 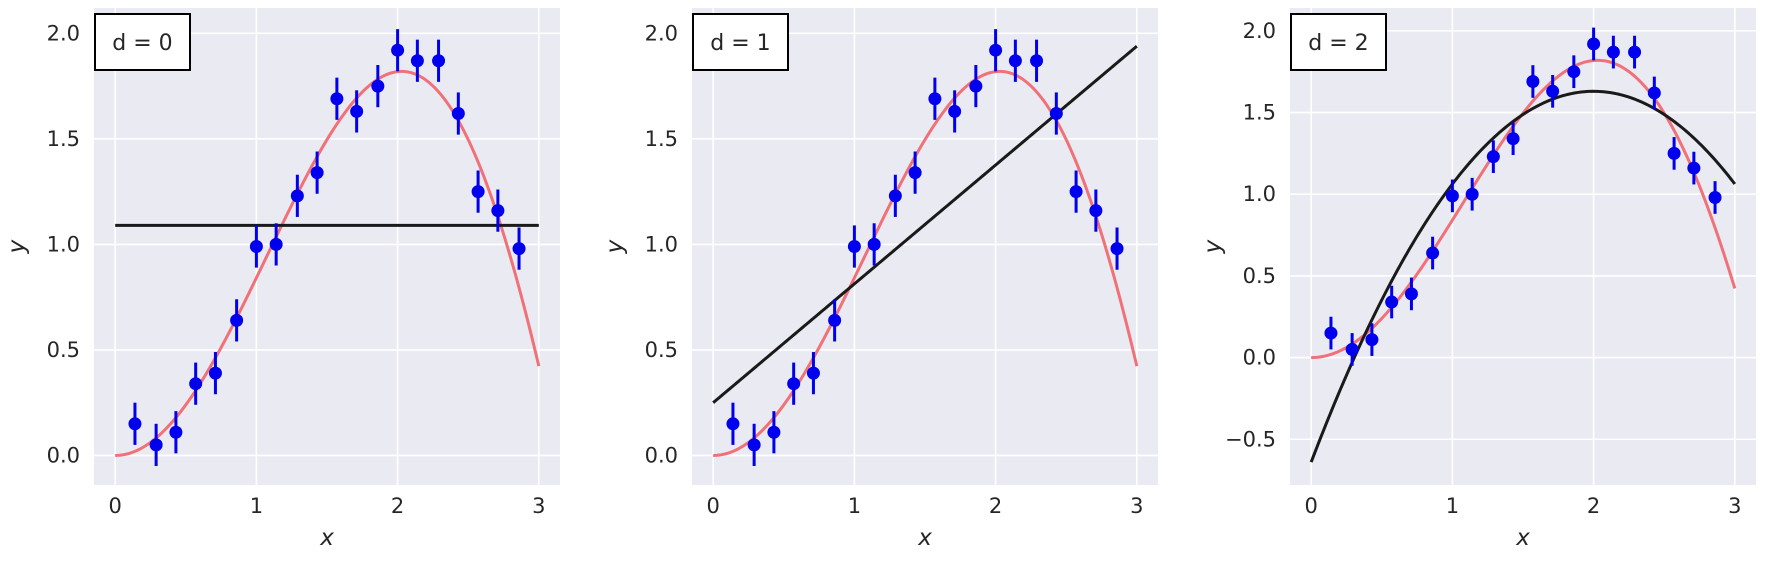 What do you see at coordinates (1250, 439) in the screenshot?
I see `y-tick-label: −0.5` at bounding box center [1250, 439].